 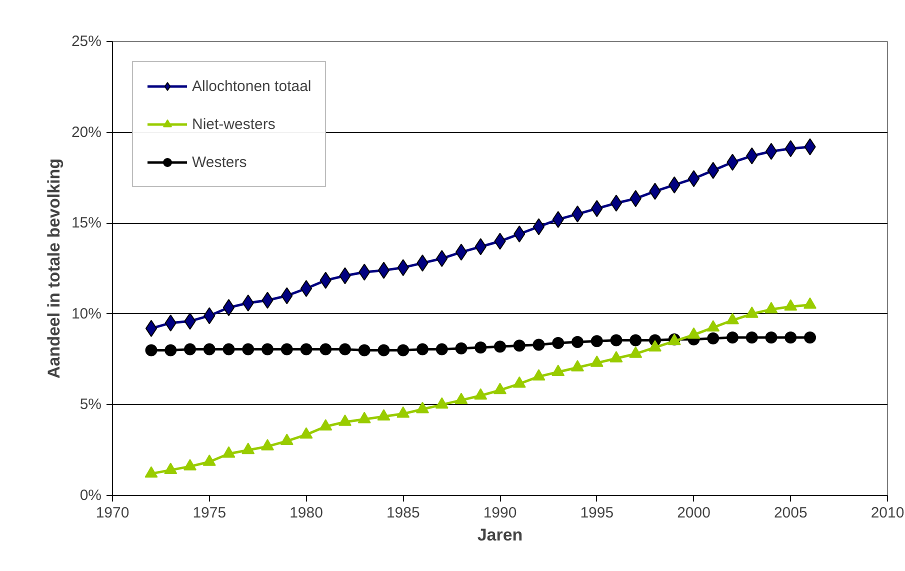 What do you see at coordinates (219, 162) in the screenshot?
I see `legend-label: Westers` at bounding box center [219, 162].